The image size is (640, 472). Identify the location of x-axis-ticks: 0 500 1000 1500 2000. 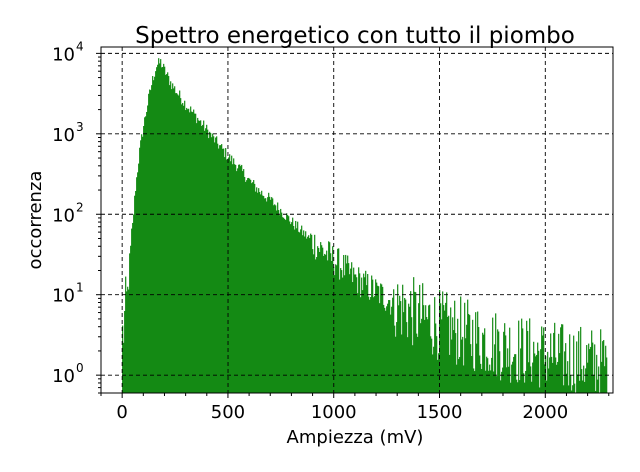
(355, 408).